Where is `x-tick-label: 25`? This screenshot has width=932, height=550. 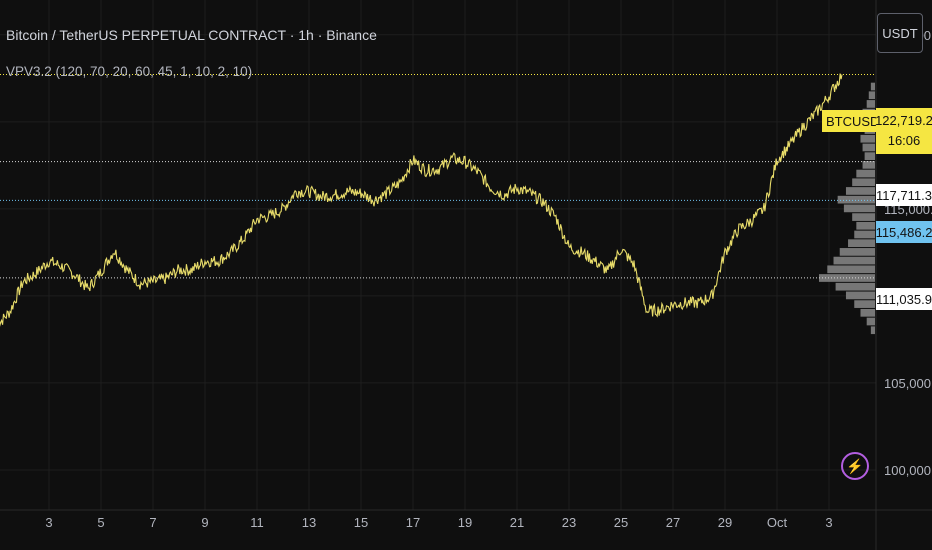
x-tick-label: 25 is located at coordinates (621, 522).